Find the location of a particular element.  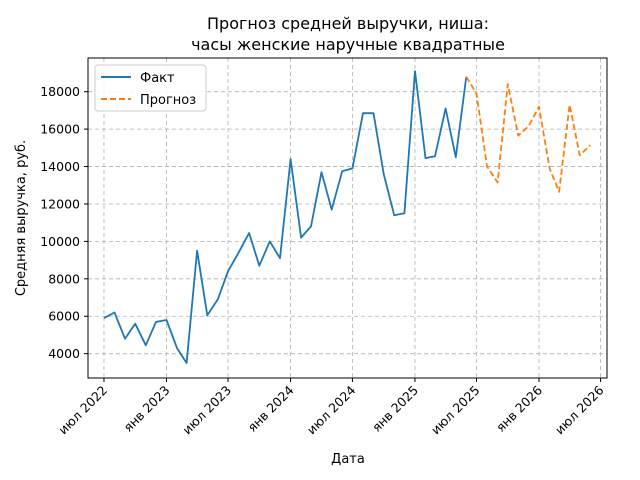

y-tick-label: 18000 is located at coordinates (60, 91).